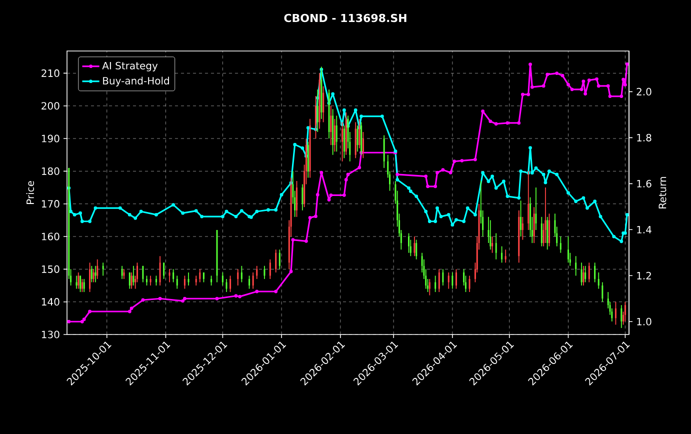  What do you see at coordinates (644, 138) in the screenshot?
I see `y2-tick-label: 1.8` at bounding box center [644, 138].